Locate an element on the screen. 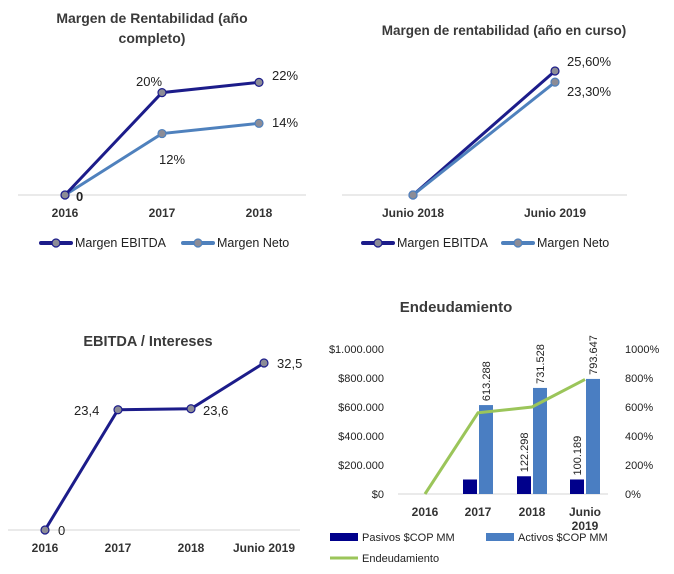 The height and width of the screenshot is (574, 674). series-line-neto is located at coordinates (484, 138).